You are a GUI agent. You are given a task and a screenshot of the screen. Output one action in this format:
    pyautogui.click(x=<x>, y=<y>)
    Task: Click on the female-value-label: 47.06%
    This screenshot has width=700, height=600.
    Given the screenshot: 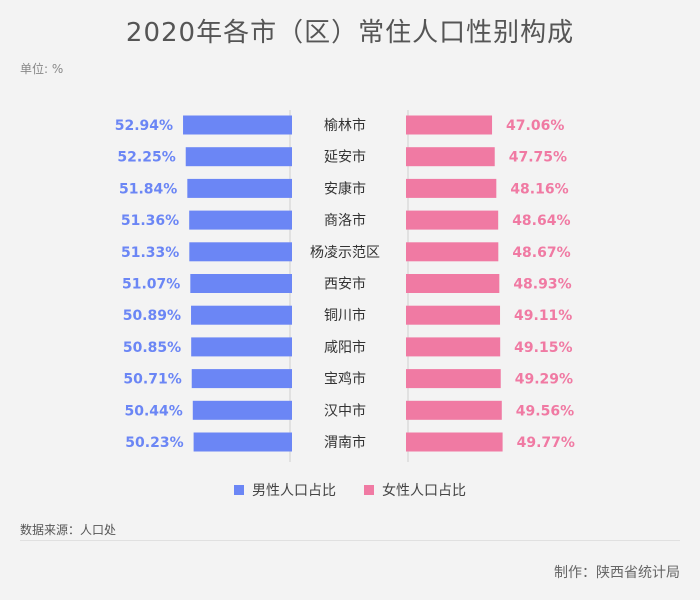 What is the action you would take?
    pyautogui.click(x=535, y=126)
    